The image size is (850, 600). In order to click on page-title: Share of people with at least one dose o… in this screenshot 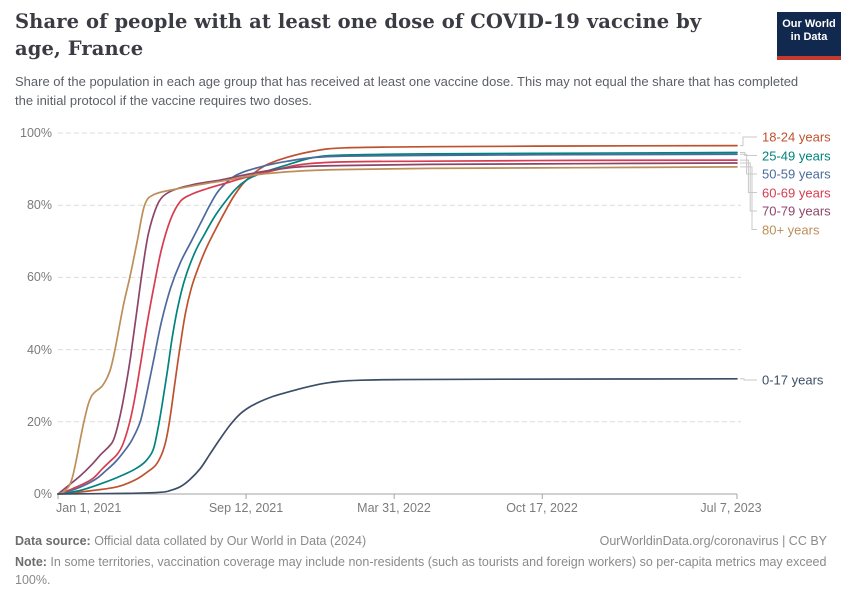, I will do `click(358, 35)`.